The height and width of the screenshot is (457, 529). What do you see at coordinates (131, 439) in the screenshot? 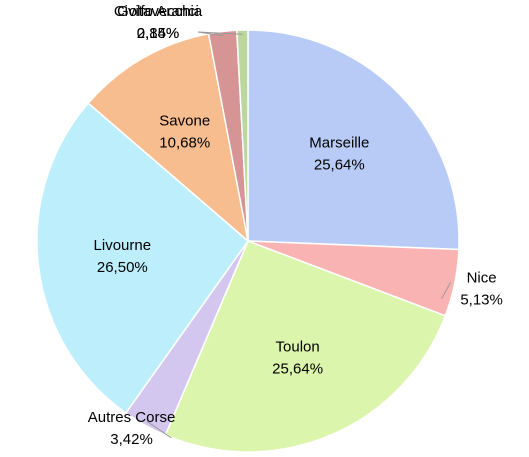
I see `slice-value: 3,42%` at bounding box center [131, 439].